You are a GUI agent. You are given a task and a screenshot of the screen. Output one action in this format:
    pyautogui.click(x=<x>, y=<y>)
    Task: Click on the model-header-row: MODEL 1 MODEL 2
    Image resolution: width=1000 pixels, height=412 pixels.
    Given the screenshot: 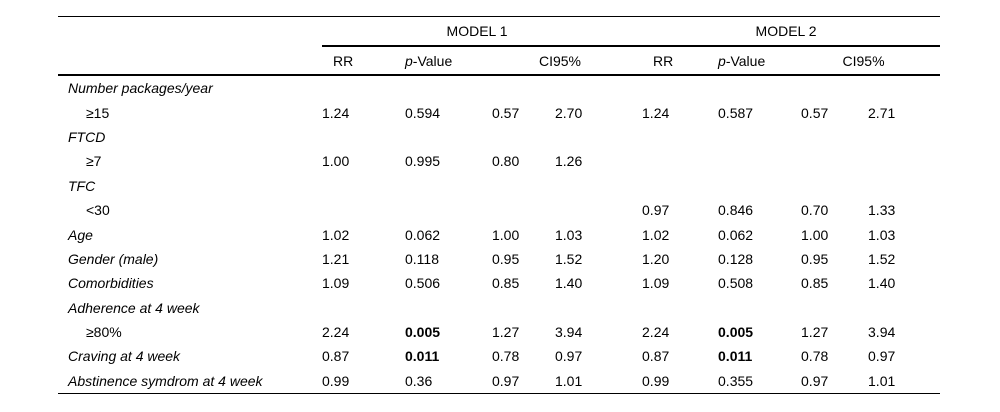 What is the action you would take?
    pyautogui.click(x=499, y=31)
    